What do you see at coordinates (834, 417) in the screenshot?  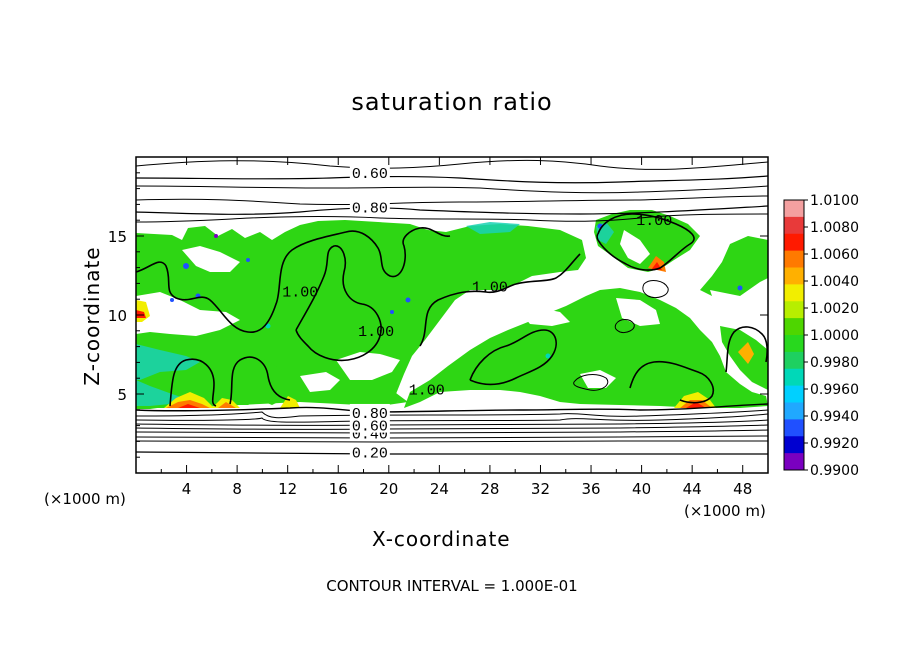 I see `colorbar-tick-label: 0.9940` at bounding box center [834, 417].